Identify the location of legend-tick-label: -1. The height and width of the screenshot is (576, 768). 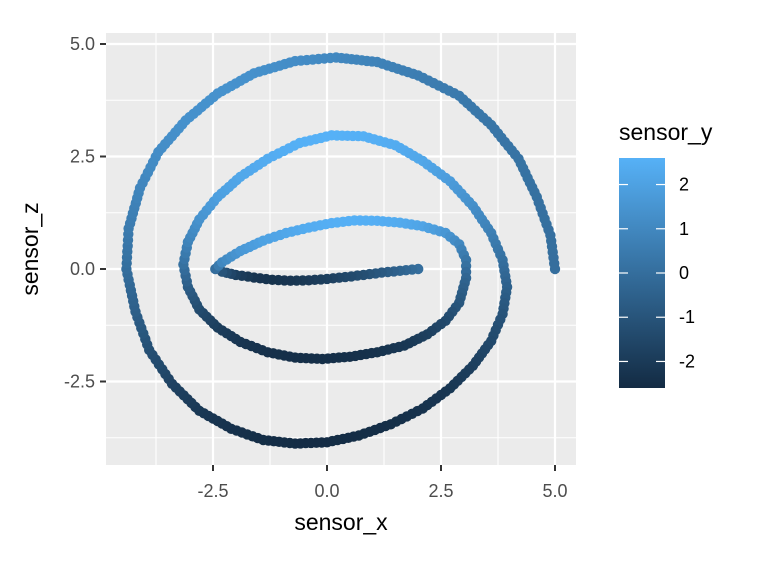
(687, 317).